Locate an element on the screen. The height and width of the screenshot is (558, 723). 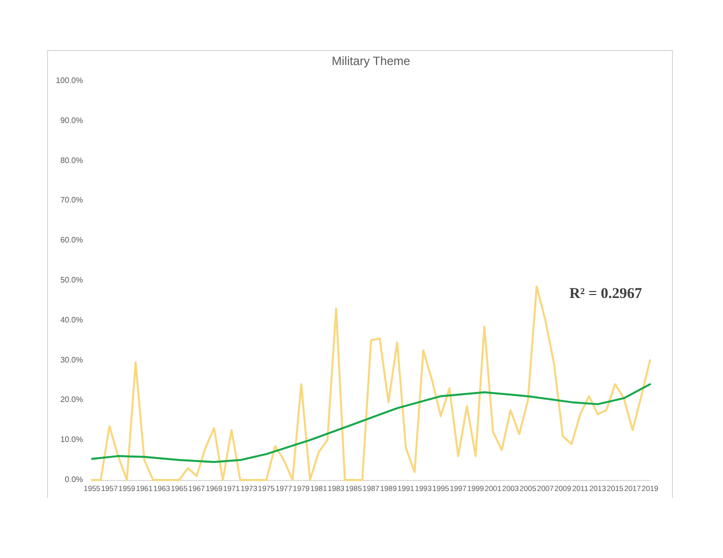
line-series is located at coordinates (371, 423).